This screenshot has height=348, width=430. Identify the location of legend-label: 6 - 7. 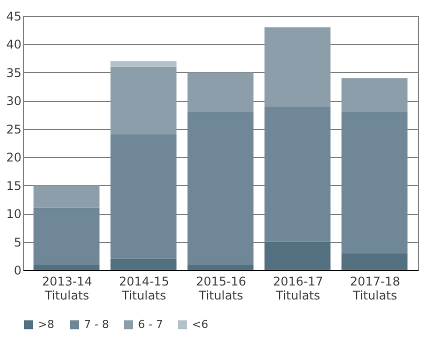
(150, 324).